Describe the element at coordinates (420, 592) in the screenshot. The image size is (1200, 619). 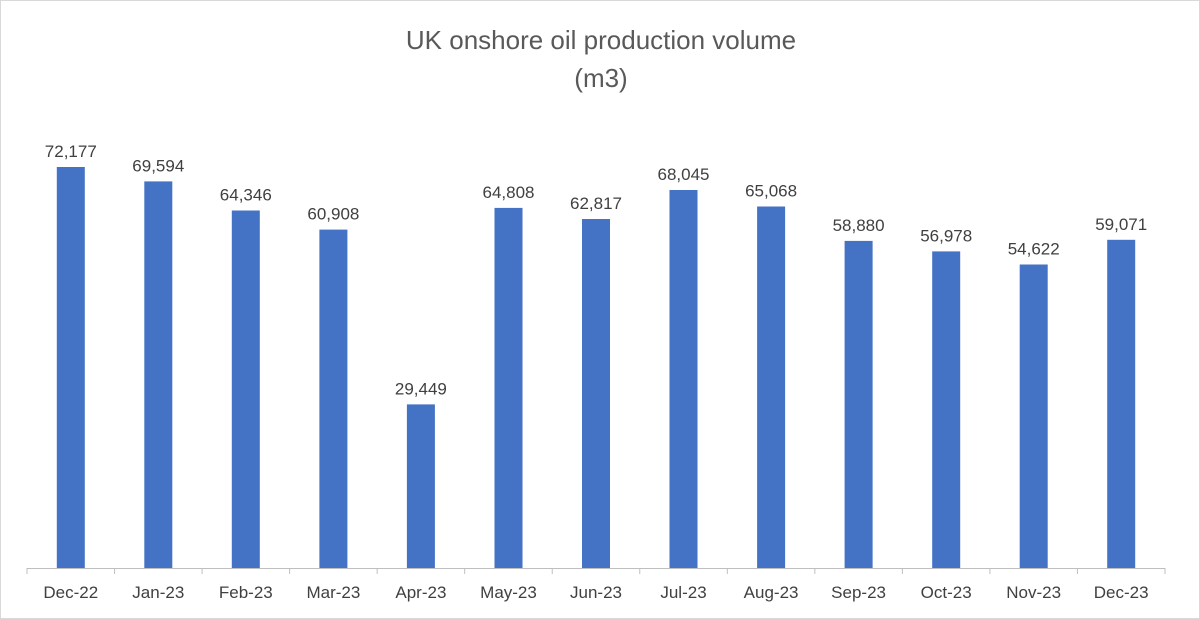
I see `x-tick-label-apr-23: Apr-23` at that location.